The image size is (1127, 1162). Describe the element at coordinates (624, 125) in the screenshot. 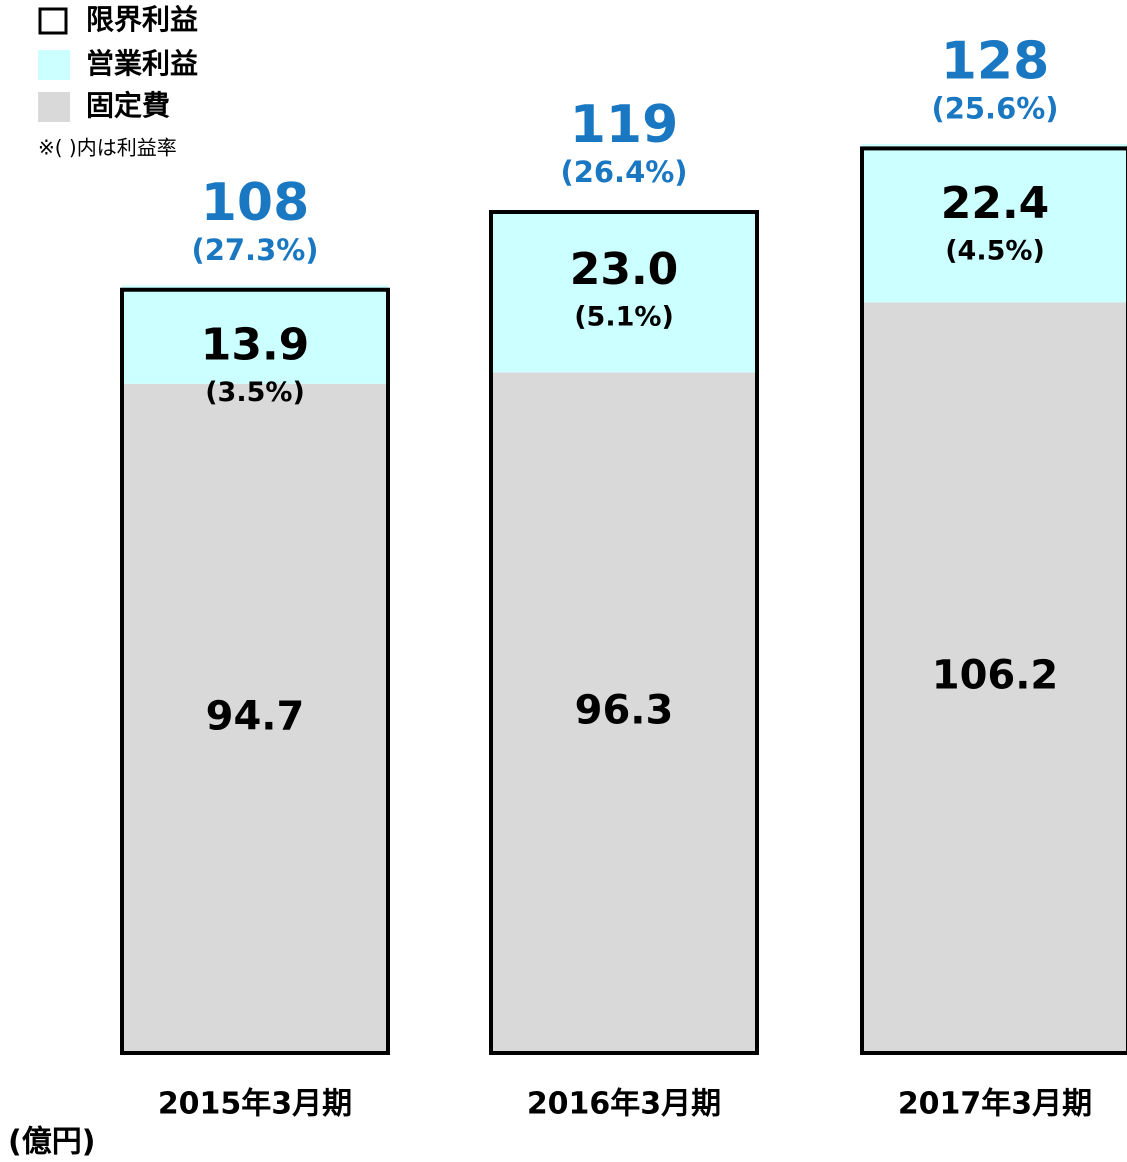

I see `total-label: 119` at that location.